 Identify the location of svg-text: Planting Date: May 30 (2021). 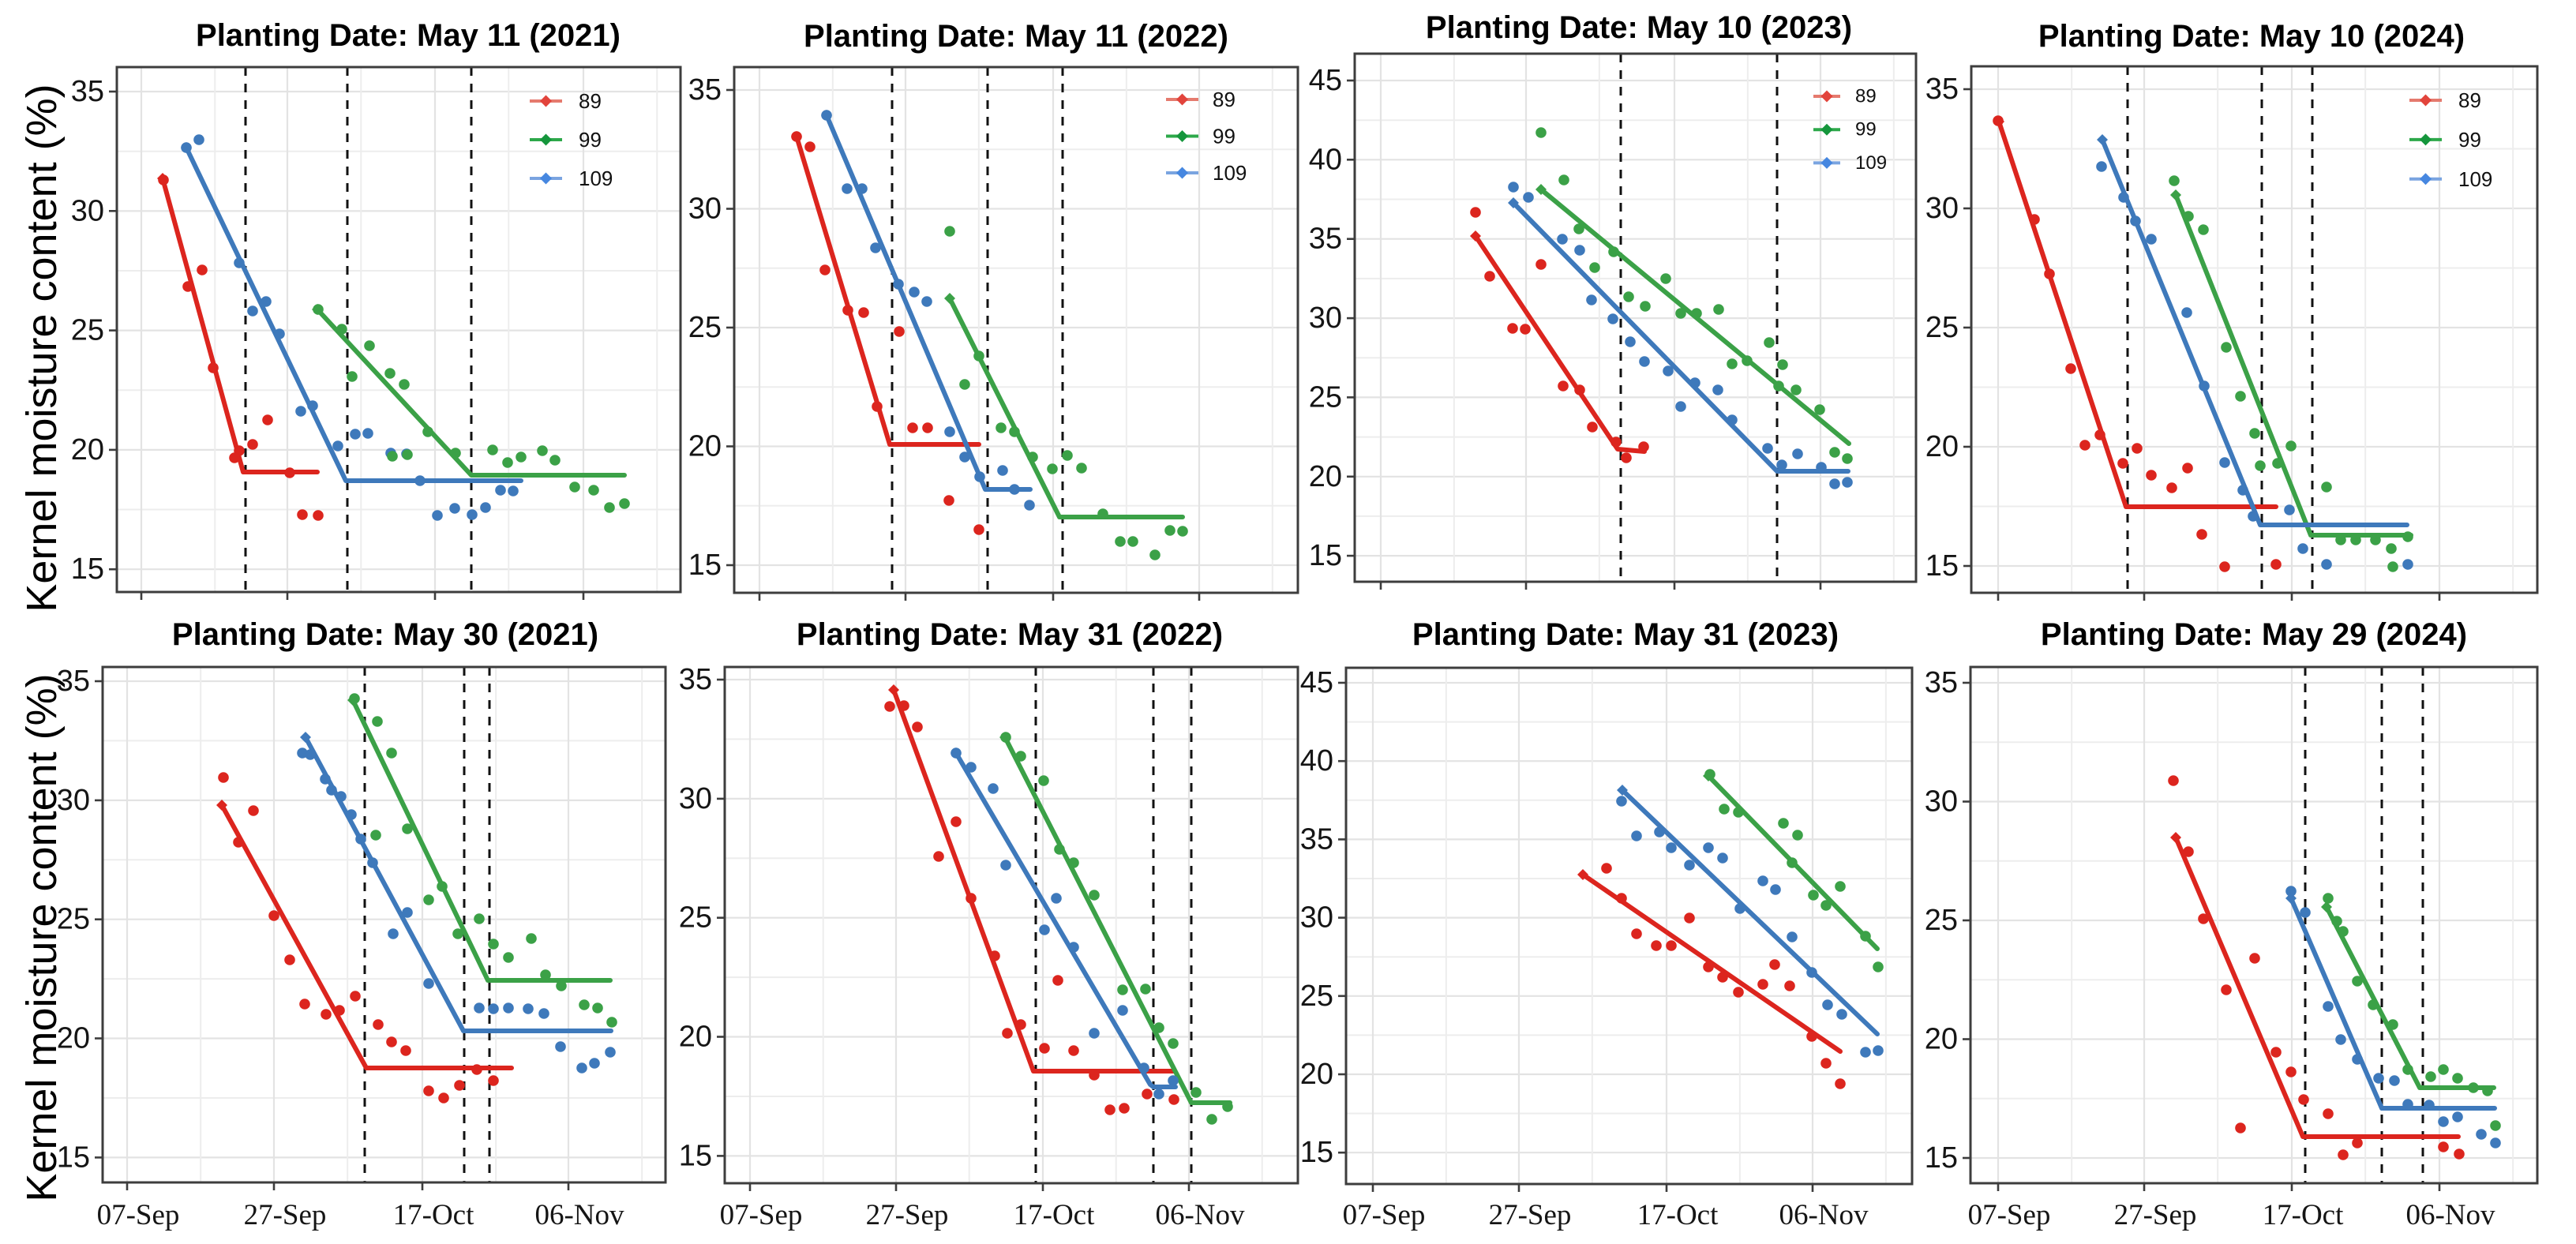
(385, 634).